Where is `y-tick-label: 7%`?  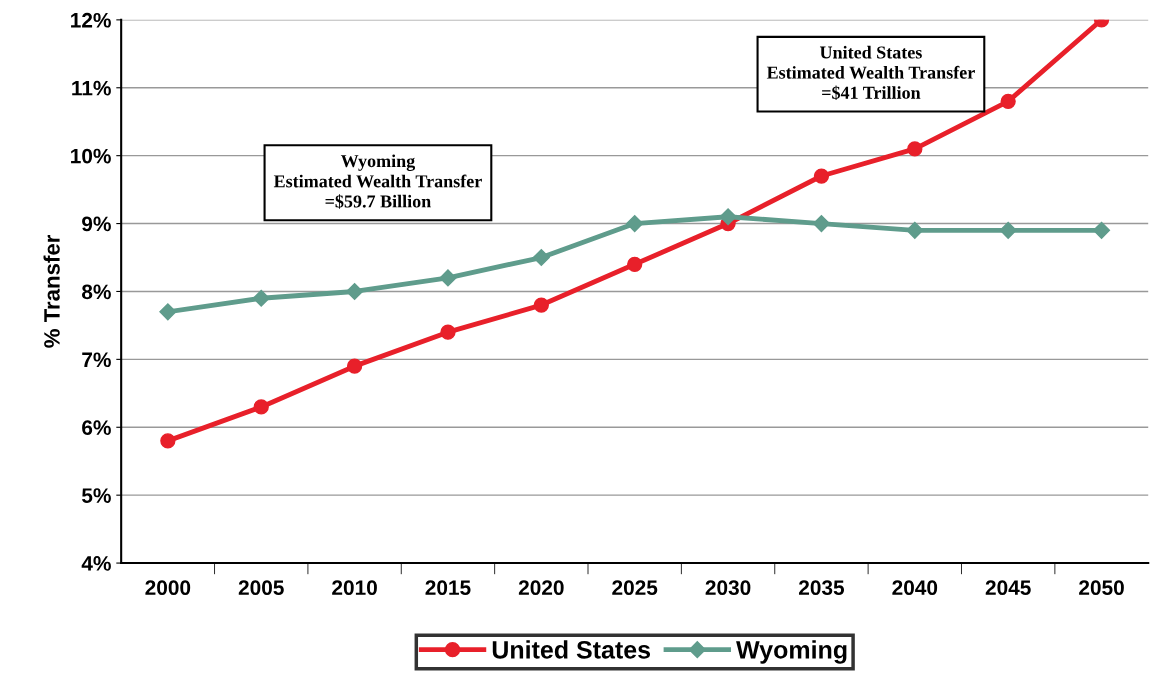 y-tick-label: 7% is located at coordinates (96, 360).